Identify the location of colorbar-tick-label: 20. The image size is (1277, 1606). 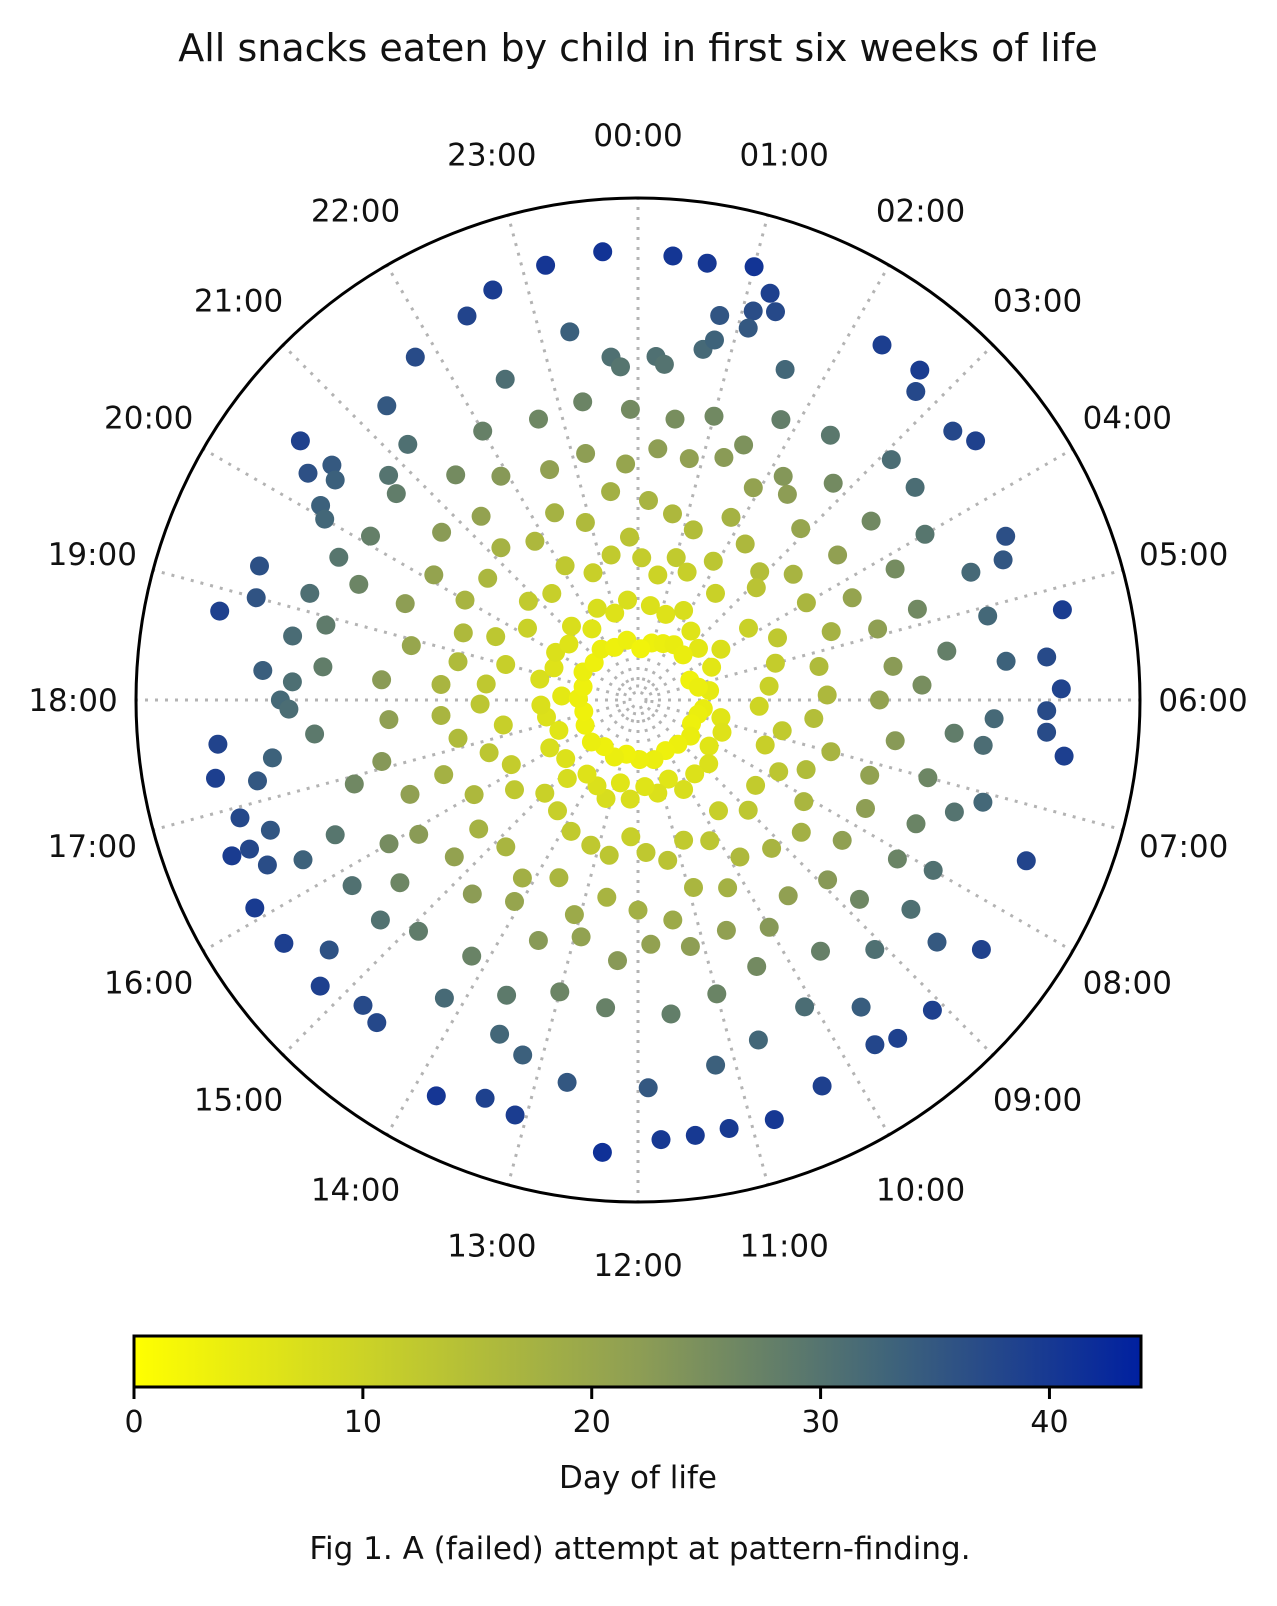
(592, 1422).